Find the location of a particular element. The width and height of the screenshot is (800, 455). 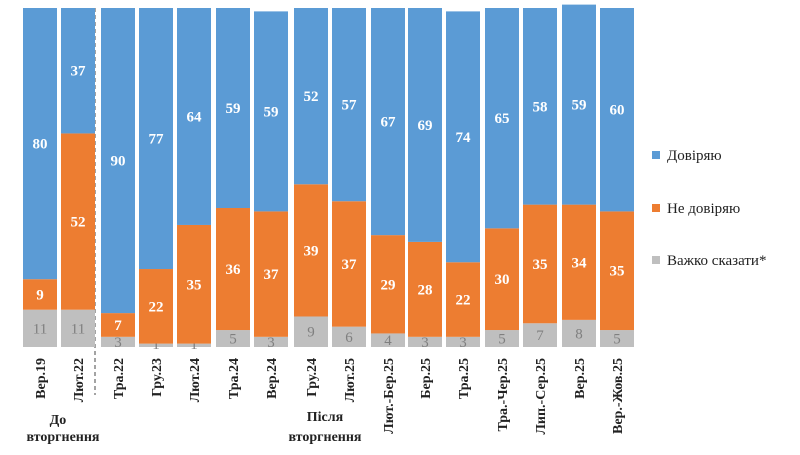

data-label-distrust: 9 is located at coordinates (40, 295).